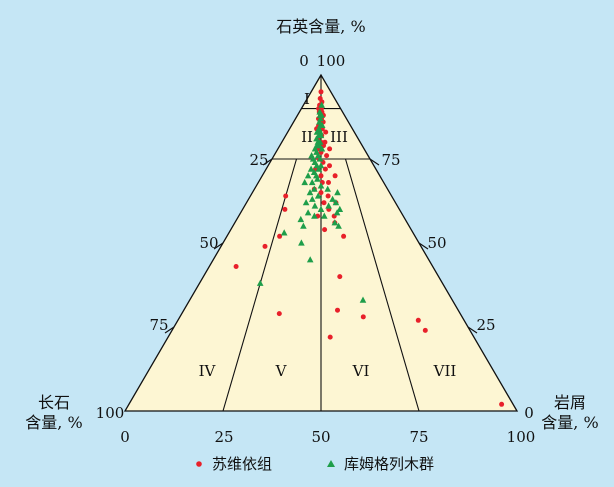 The image size is (614, 487). I want to click on field-label-III: III, so click(339, 137).